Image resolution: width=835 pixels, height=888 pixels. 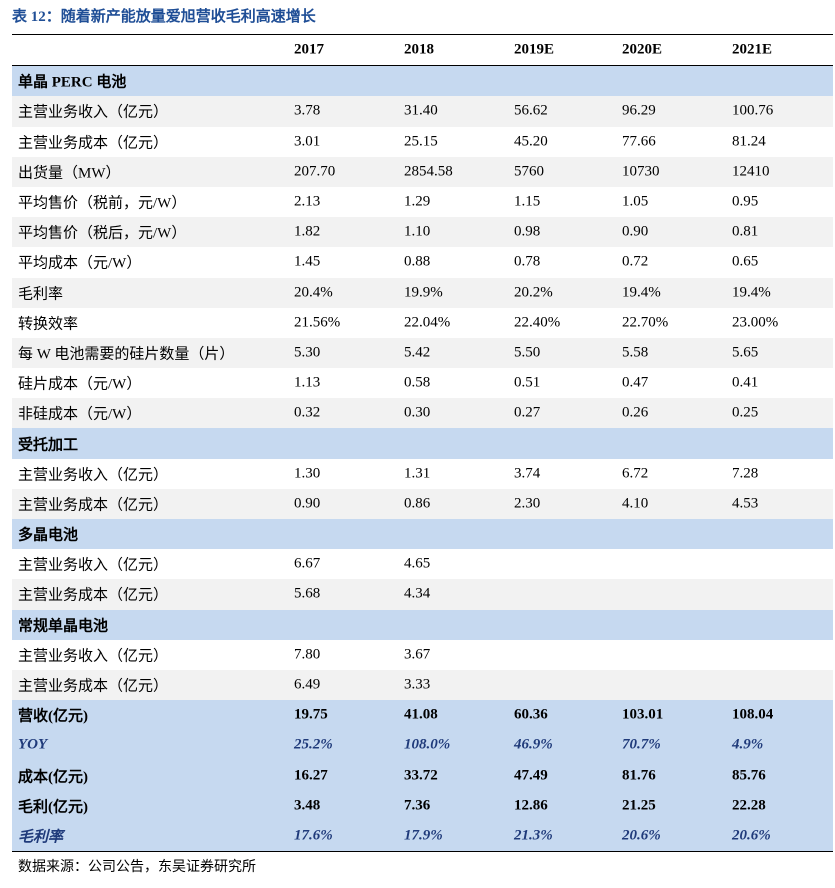 I want to click on cell-value: 0.98, so click(x=527, y=231).